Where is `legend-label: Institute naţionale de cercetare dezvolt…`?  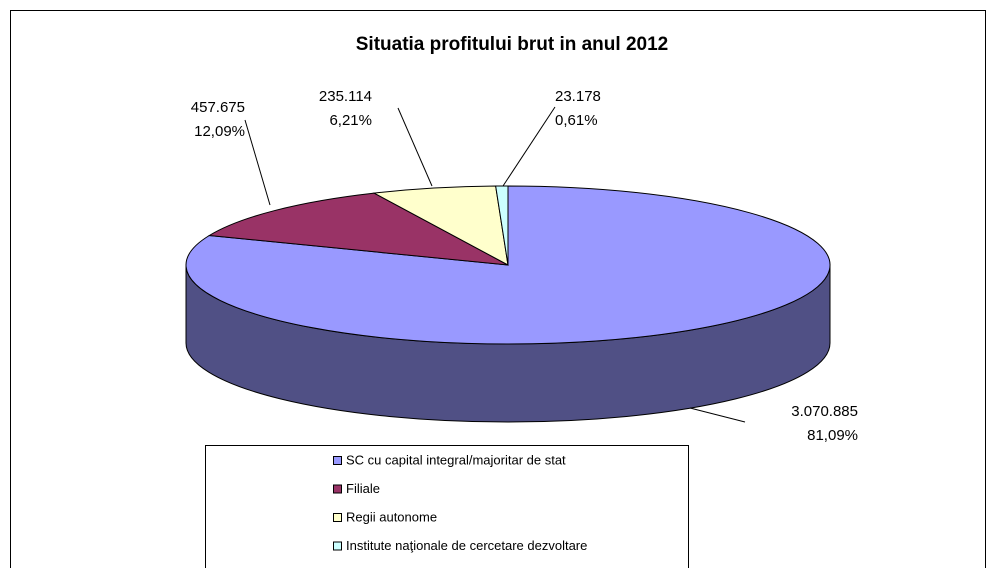 legend-label: Institute naţionale de cercetare dezvolt… is located at coordinates (466, 545).